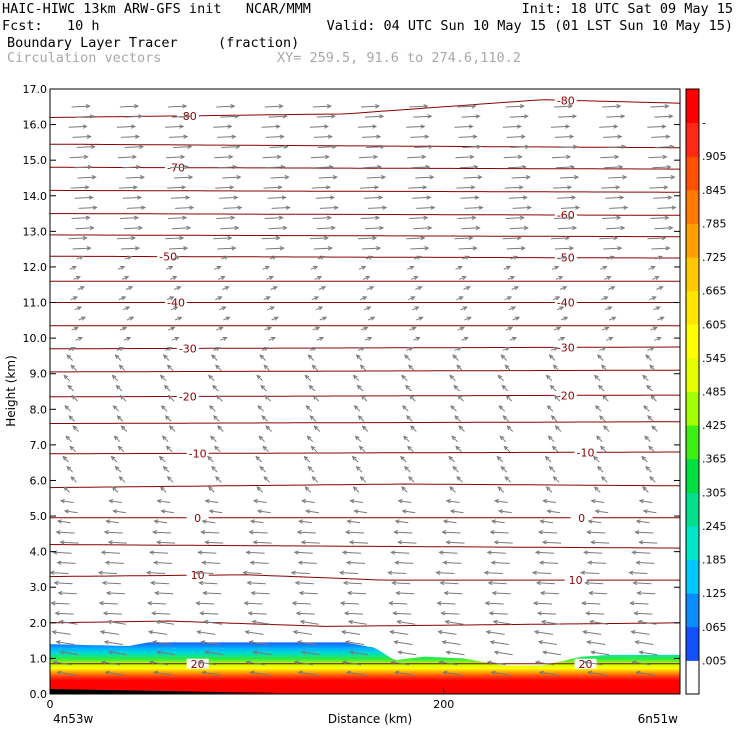  Describe the element at coordinates (714, 492) in the screenshot. I see `colorbar-label: .305` at that location.